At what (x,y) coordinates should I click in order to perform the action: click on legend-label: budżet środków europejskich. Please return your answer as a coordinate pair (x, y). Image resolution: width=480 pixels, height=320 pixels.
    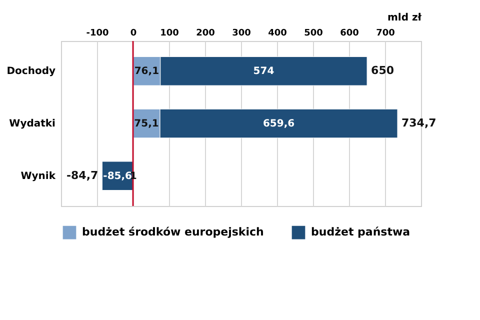
    Looking at the image, I should click on (173, 232).